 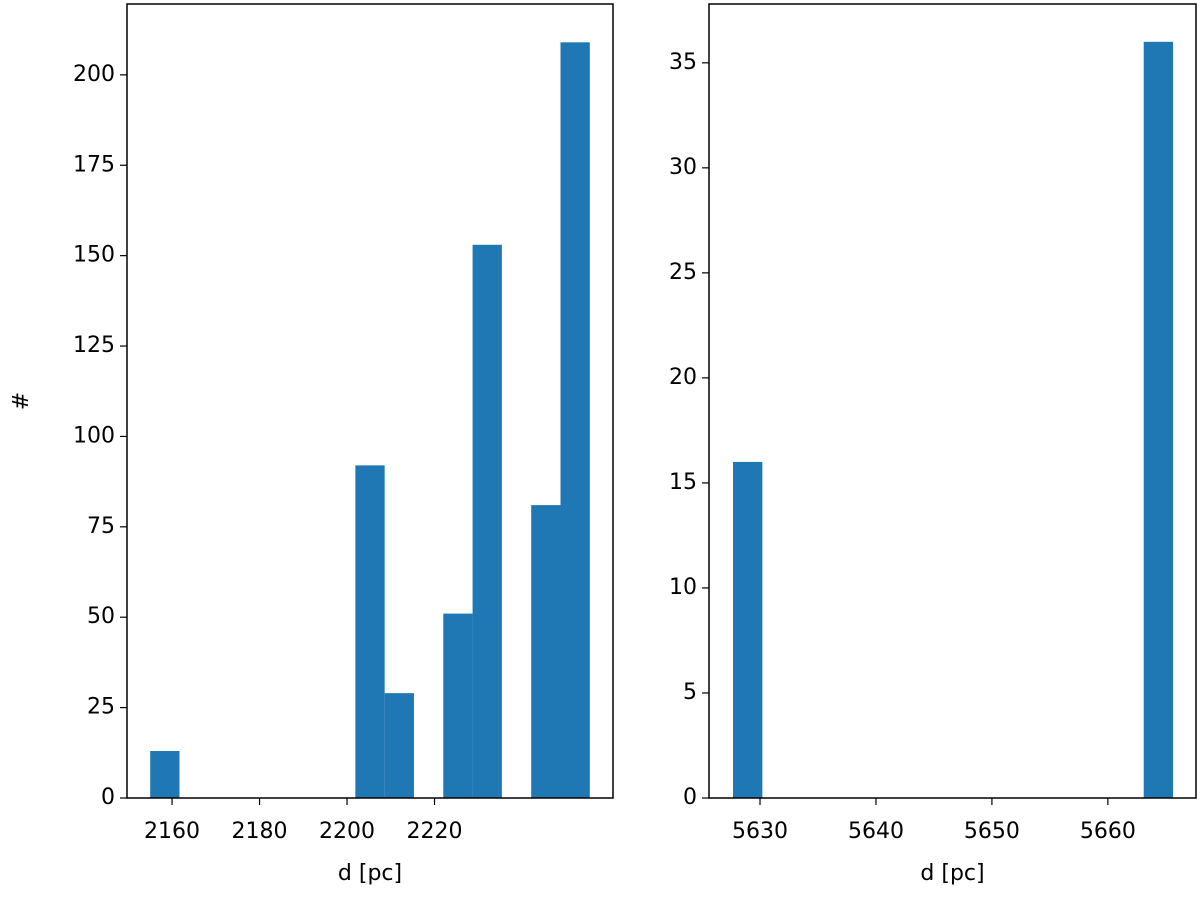 I want to click on x-tick-label: 2220, so click(x=435, y=831).